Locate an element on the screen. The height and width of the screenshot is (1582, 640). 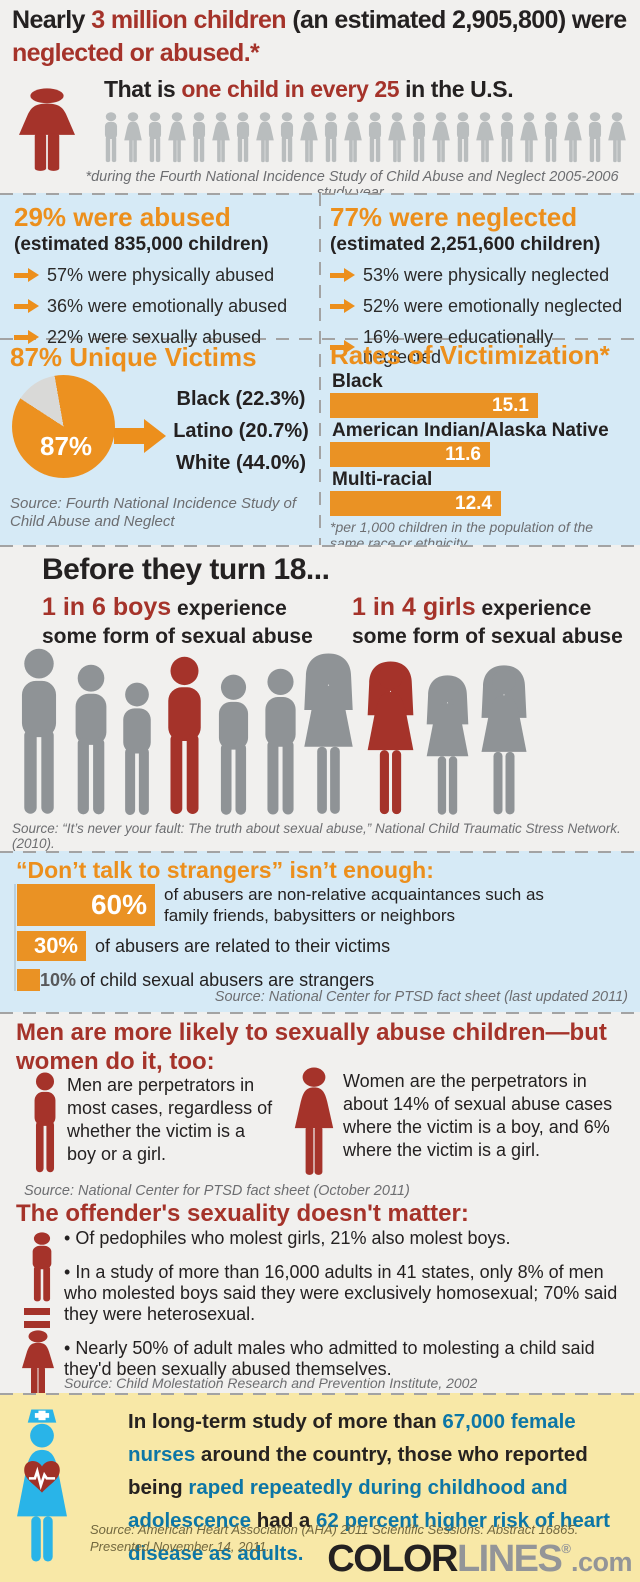
nurses-source-line2: Presented November 14, 2011. is located at coordinates (180, 1546).